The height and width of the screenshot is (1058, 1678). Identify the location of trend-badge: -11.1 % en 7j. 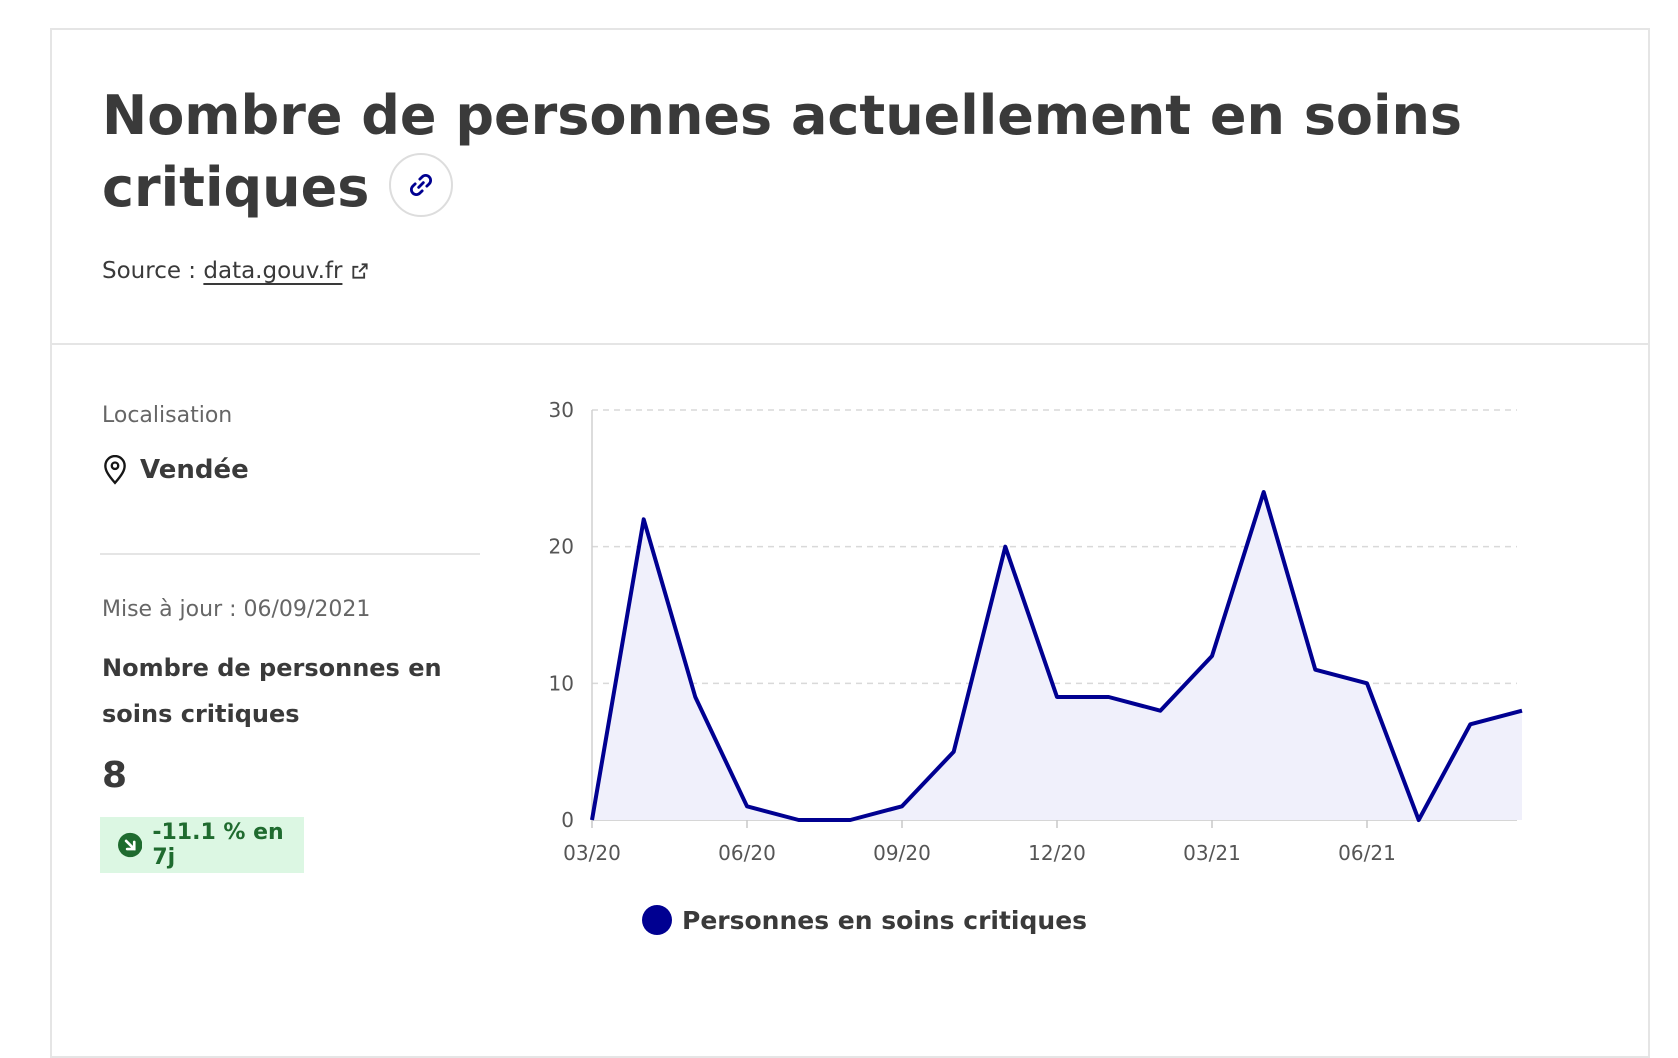
(202, 845).